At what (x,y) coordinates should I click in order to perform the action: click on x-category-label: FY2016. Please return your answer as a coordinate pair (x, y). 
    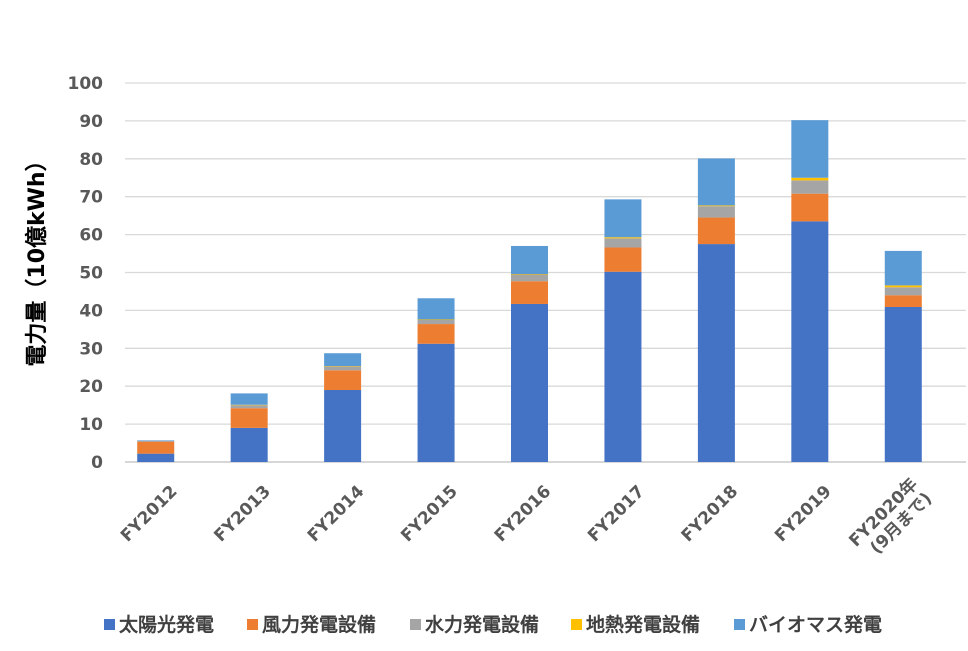
    Looking at the image, I should click on (523, 514).